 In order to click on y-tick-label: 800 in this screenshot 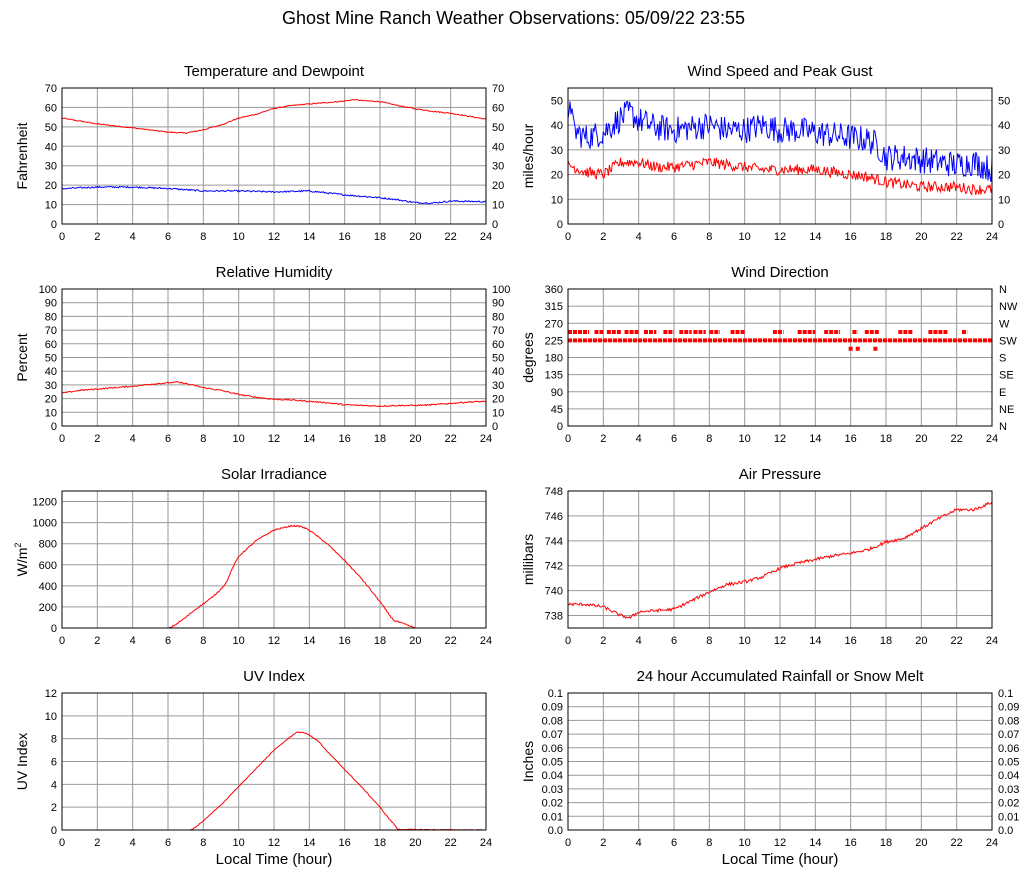, I will do `click(48, 545)`.